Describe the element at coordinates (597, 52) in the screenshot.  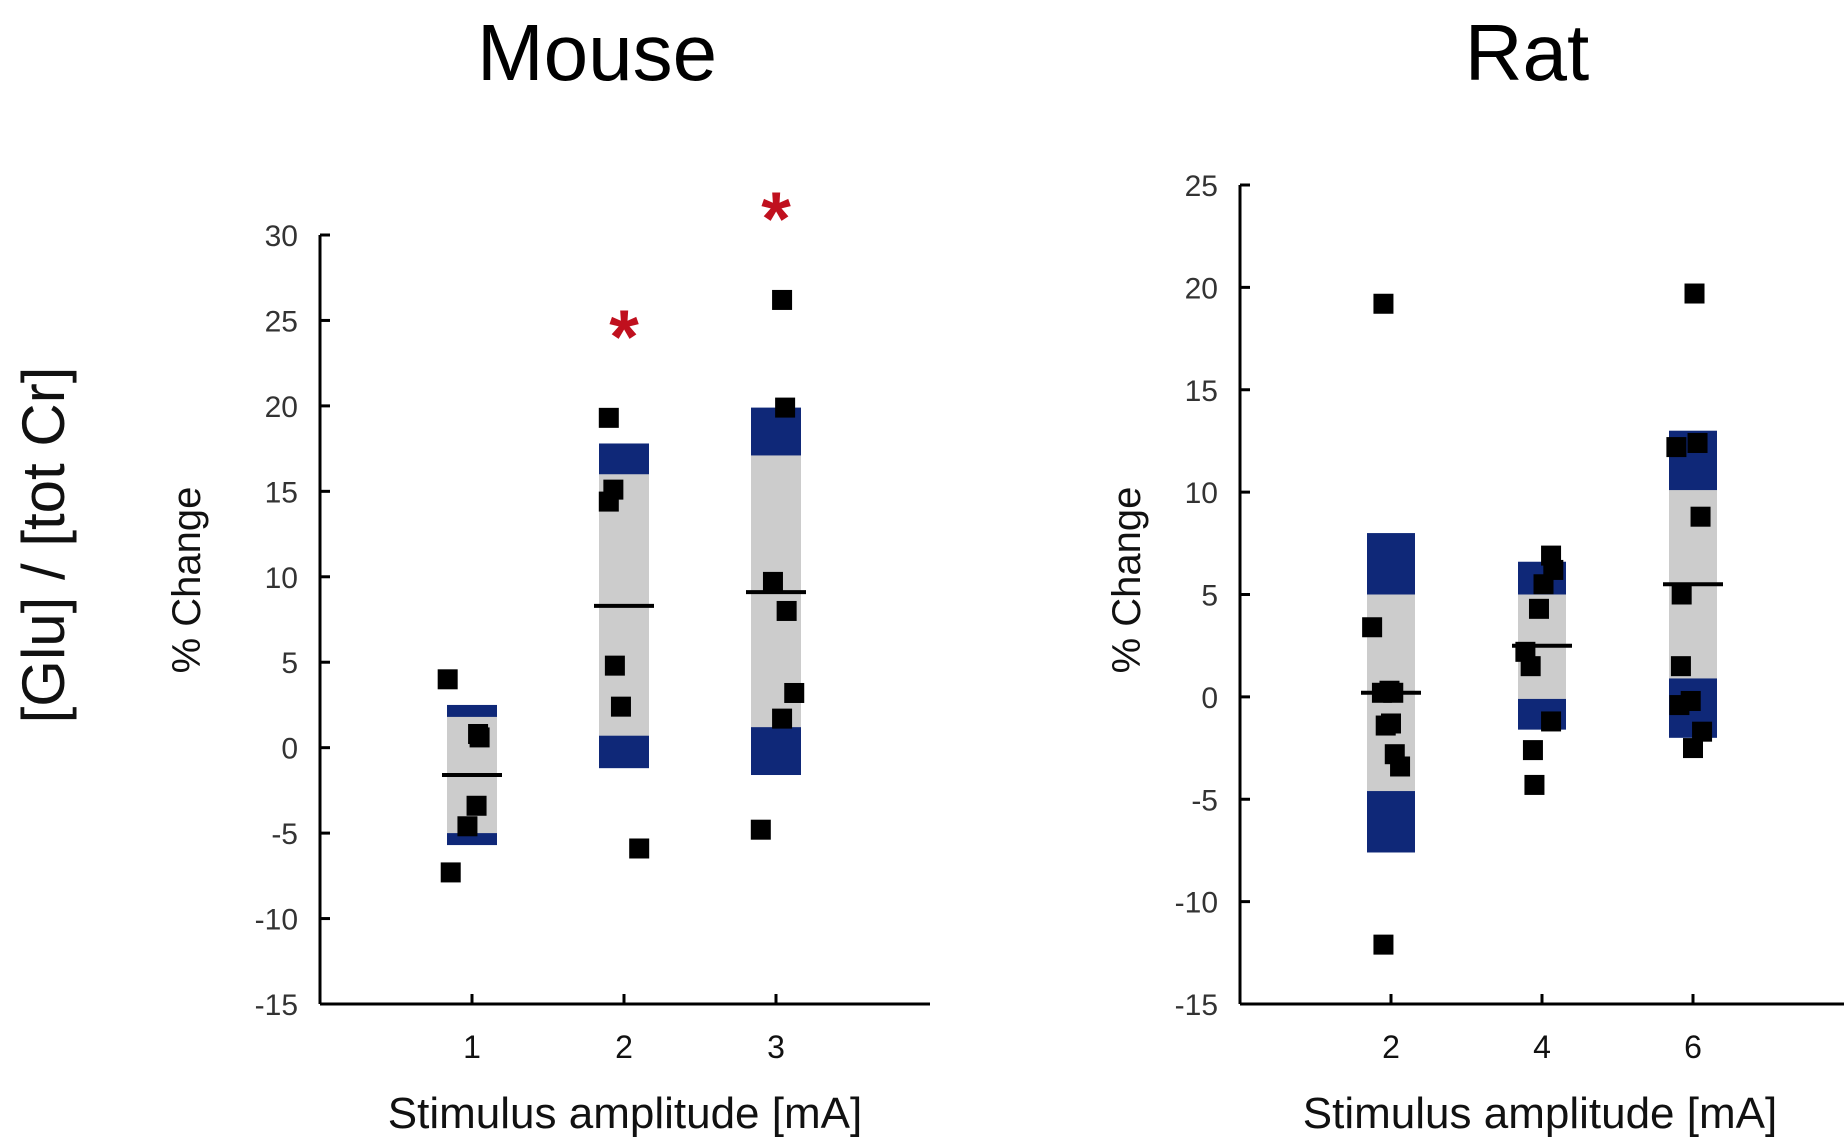
I see `chart-title: Mouse` at that location.